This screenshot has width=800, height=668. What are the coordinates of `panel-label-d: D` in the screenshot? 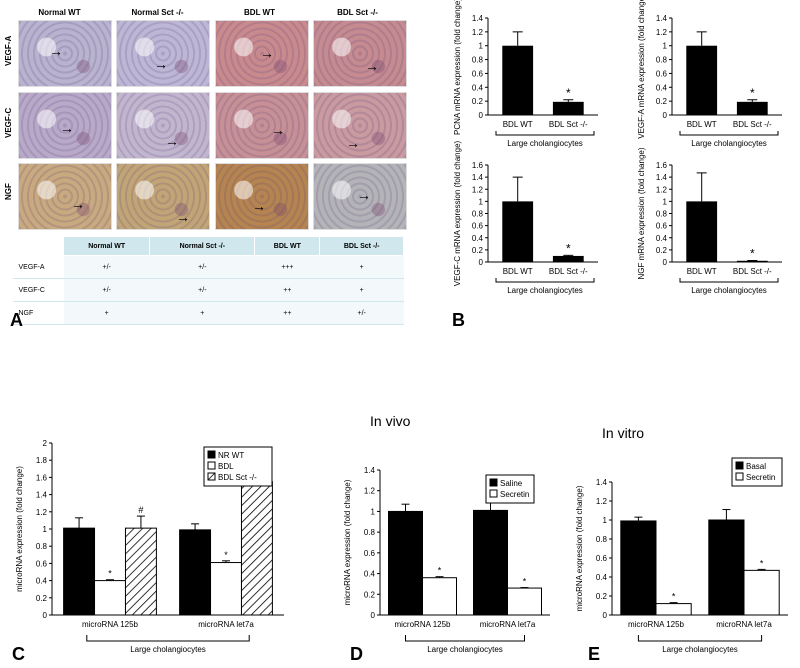 It's located at (356, 654).